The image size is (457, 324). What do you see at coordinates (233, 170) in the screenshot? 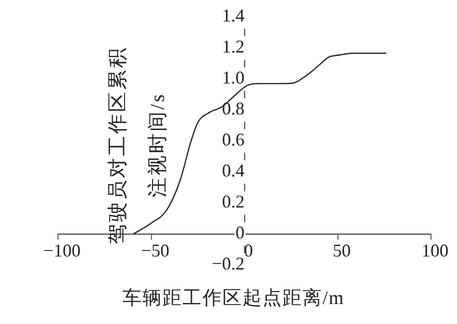
I see `y-tick-label: 0.4` at bounding box center [233, 170].